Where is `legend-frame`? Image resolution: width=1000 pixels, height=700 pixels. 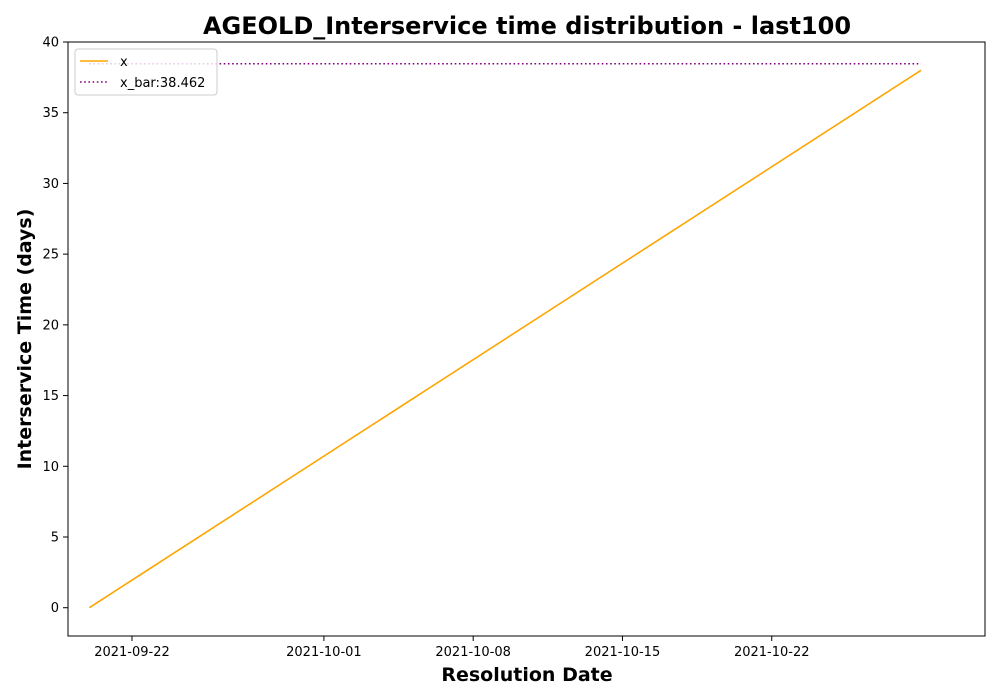
legend-frame is located at coordinates (146, 72).